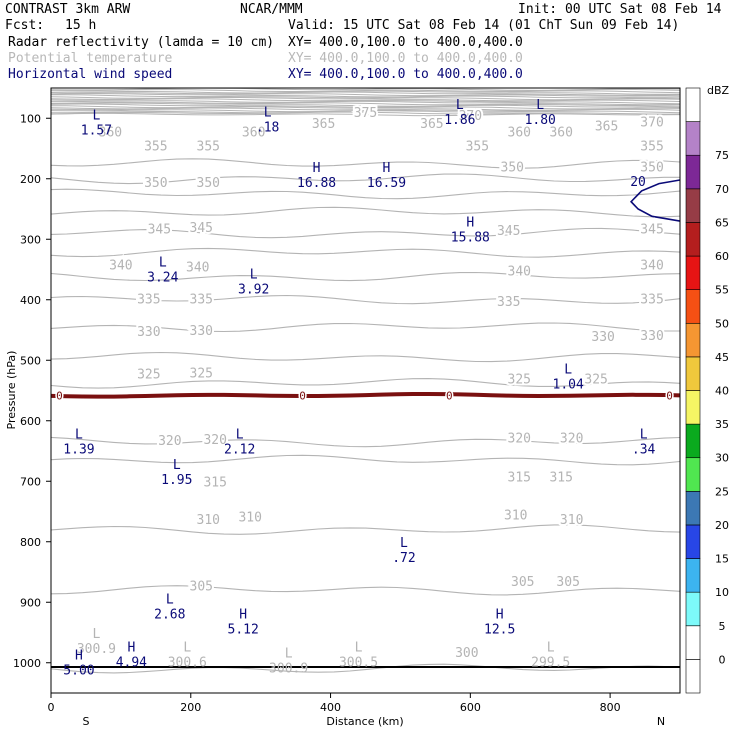 This screenshot has width=740, height=740. I want to click on colorbar-unit: dBZ, so click(718, 90).